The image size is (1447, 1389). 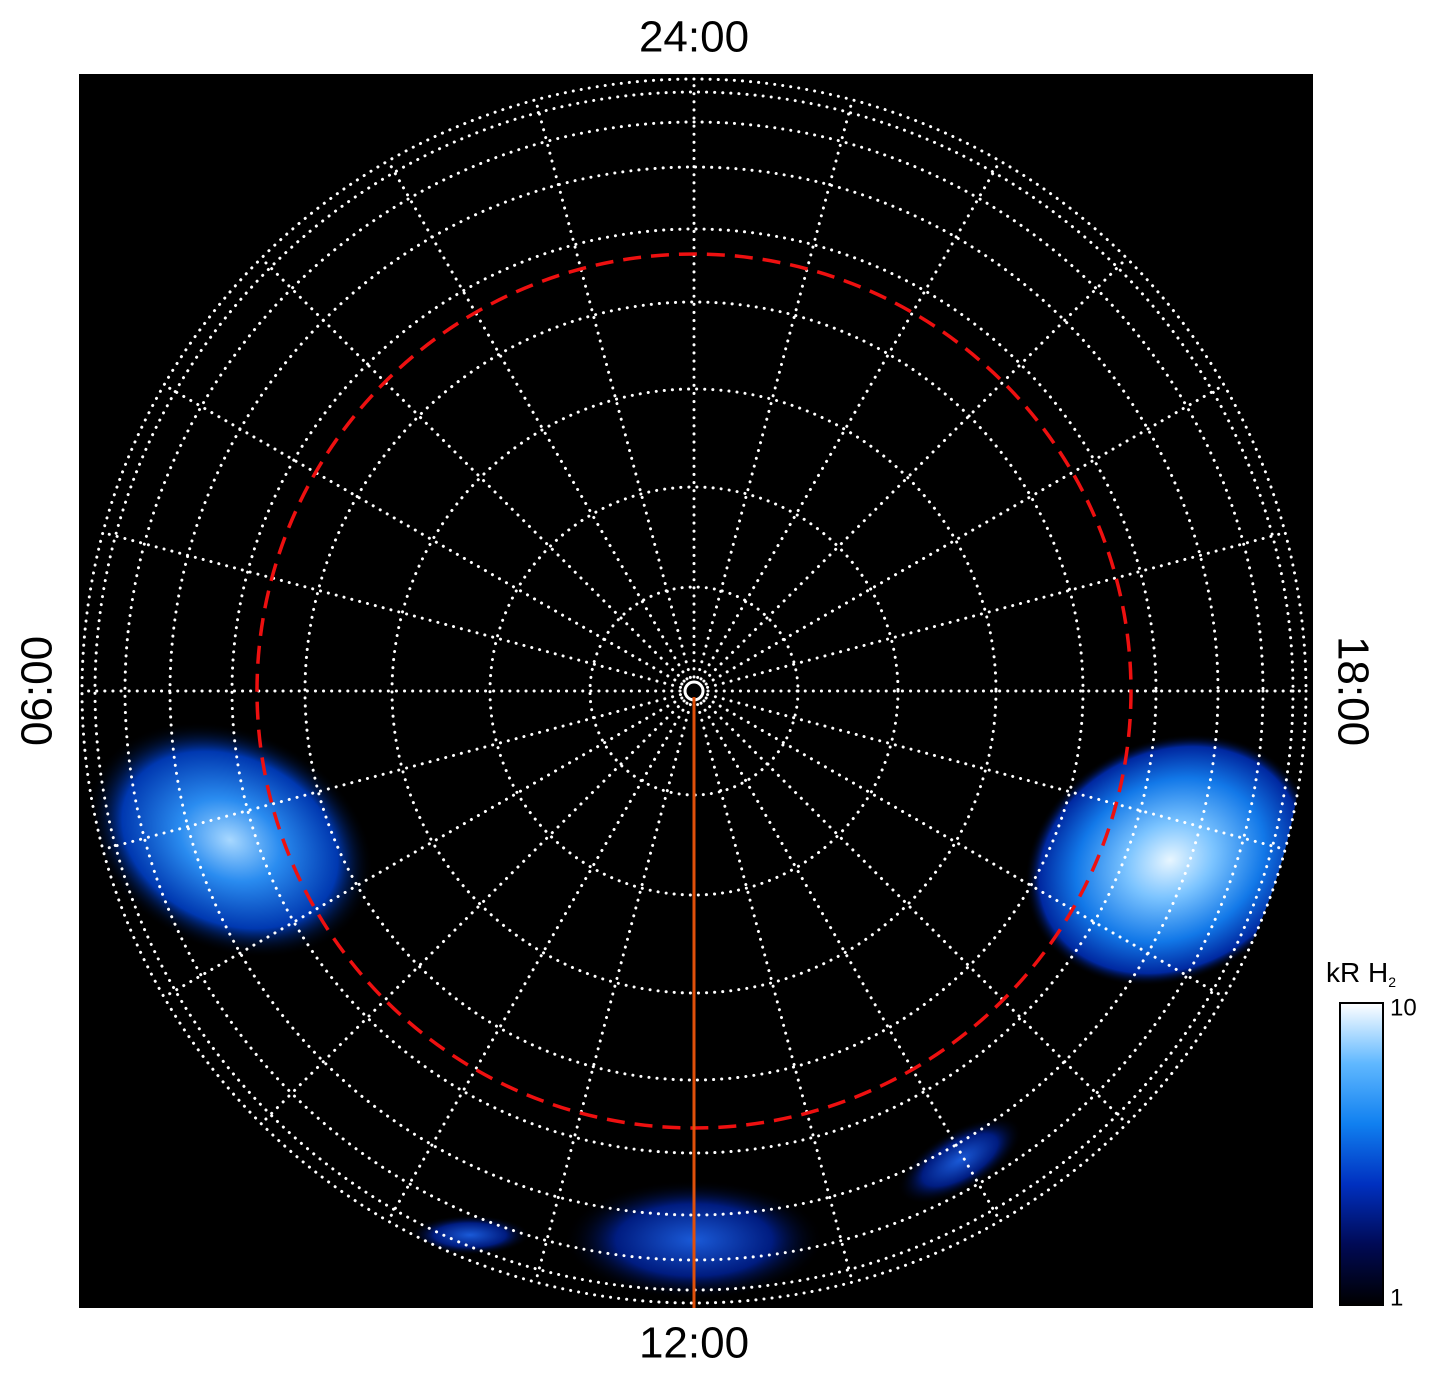 What do you see at coordinates (1392, 982) in the screenshot?
I see `colorbar-label-sub: 2` at bounding box center [1392, 982].